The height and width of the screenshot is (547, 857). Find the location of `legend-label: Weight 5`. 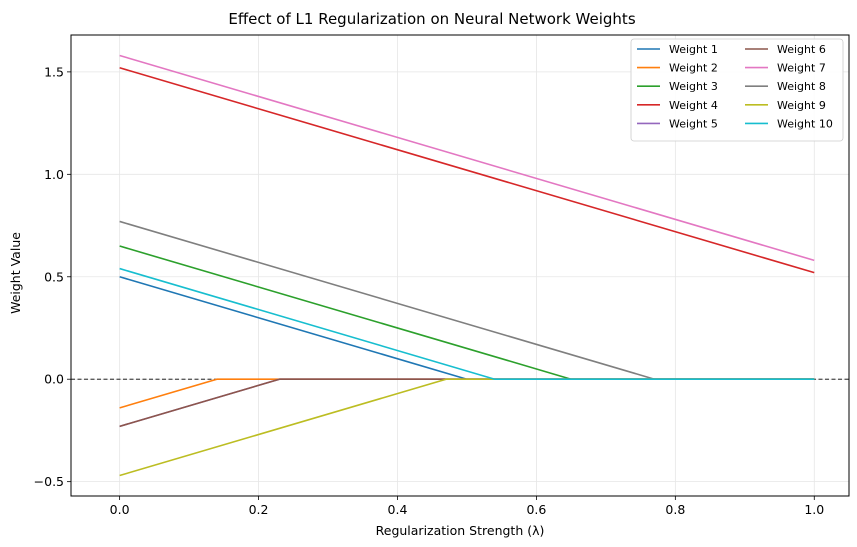

legend-label: Weight 5 is located at coordinates (693, 123).